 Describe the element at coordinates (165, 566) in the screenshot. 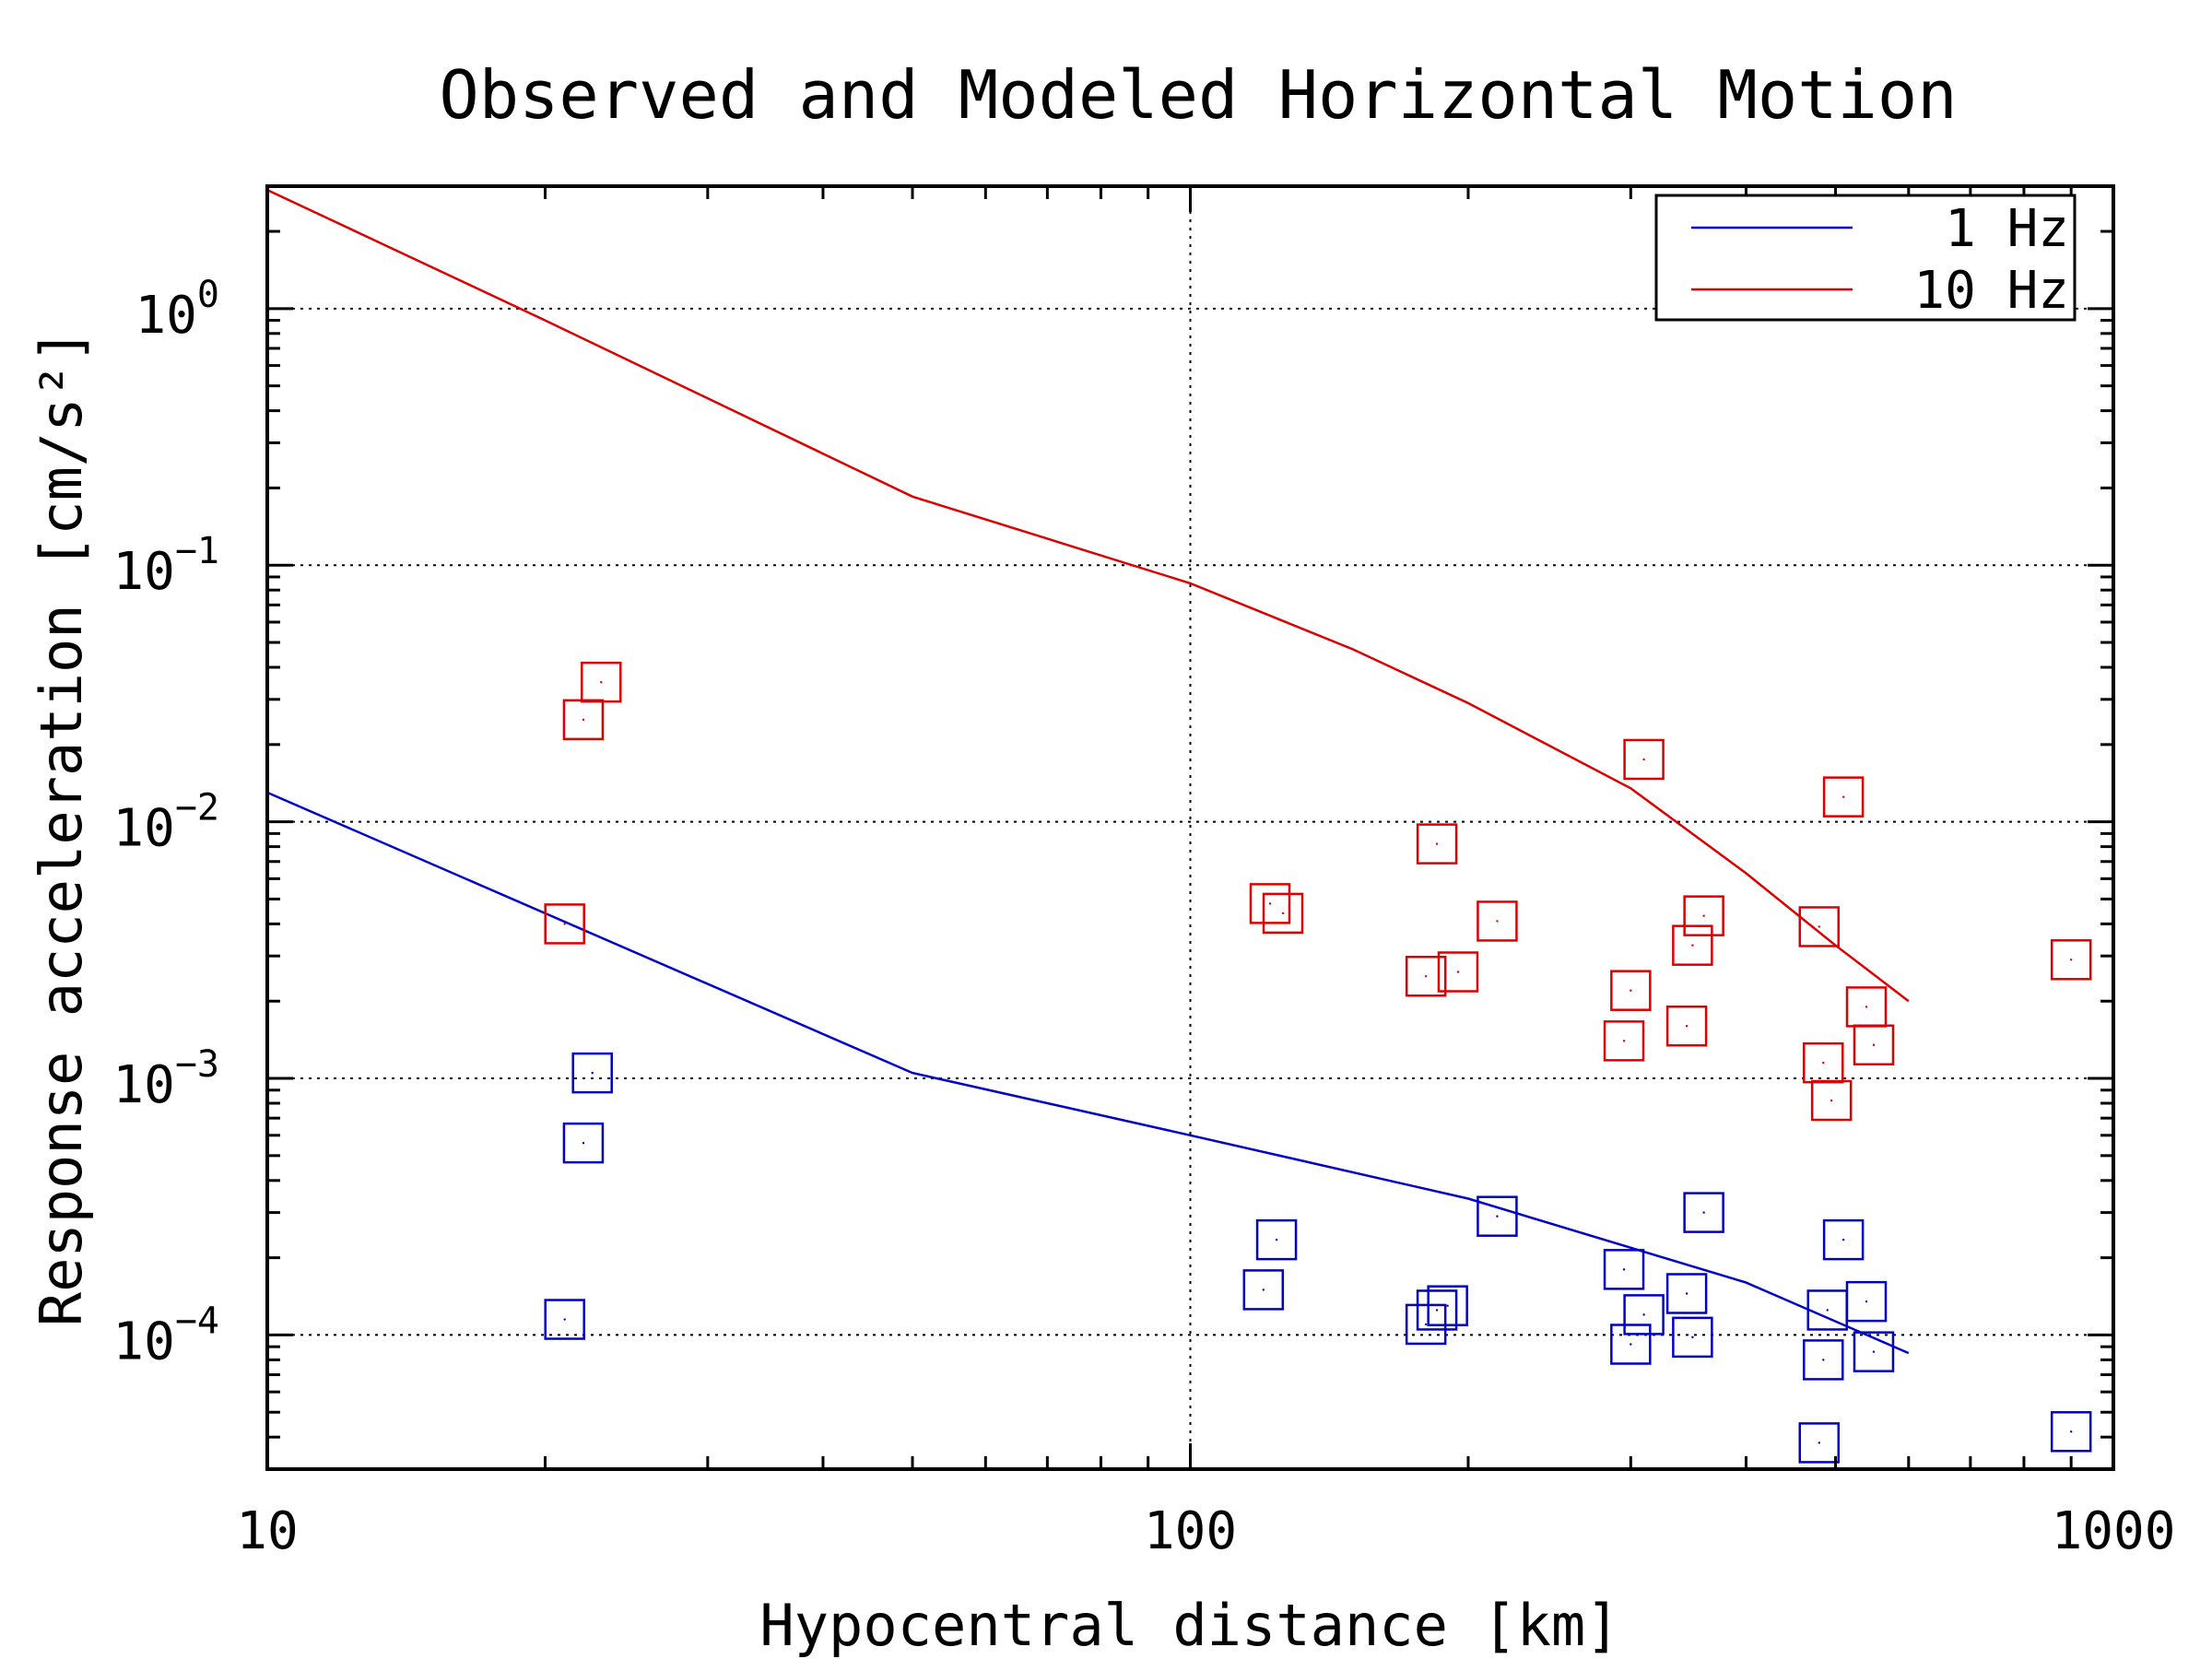

I see `y-tick-label: 10⁻¹` at that location.